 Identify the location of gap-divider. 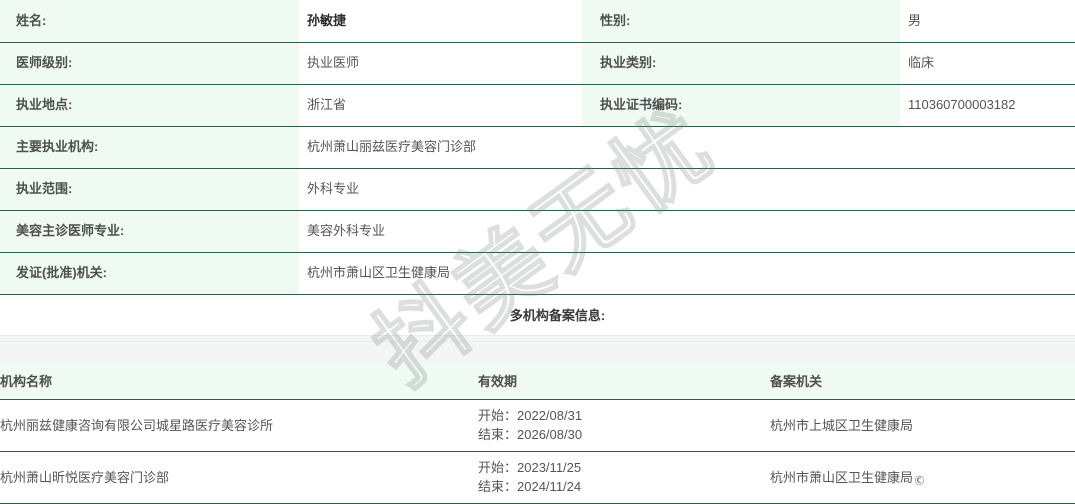
(537, 341).